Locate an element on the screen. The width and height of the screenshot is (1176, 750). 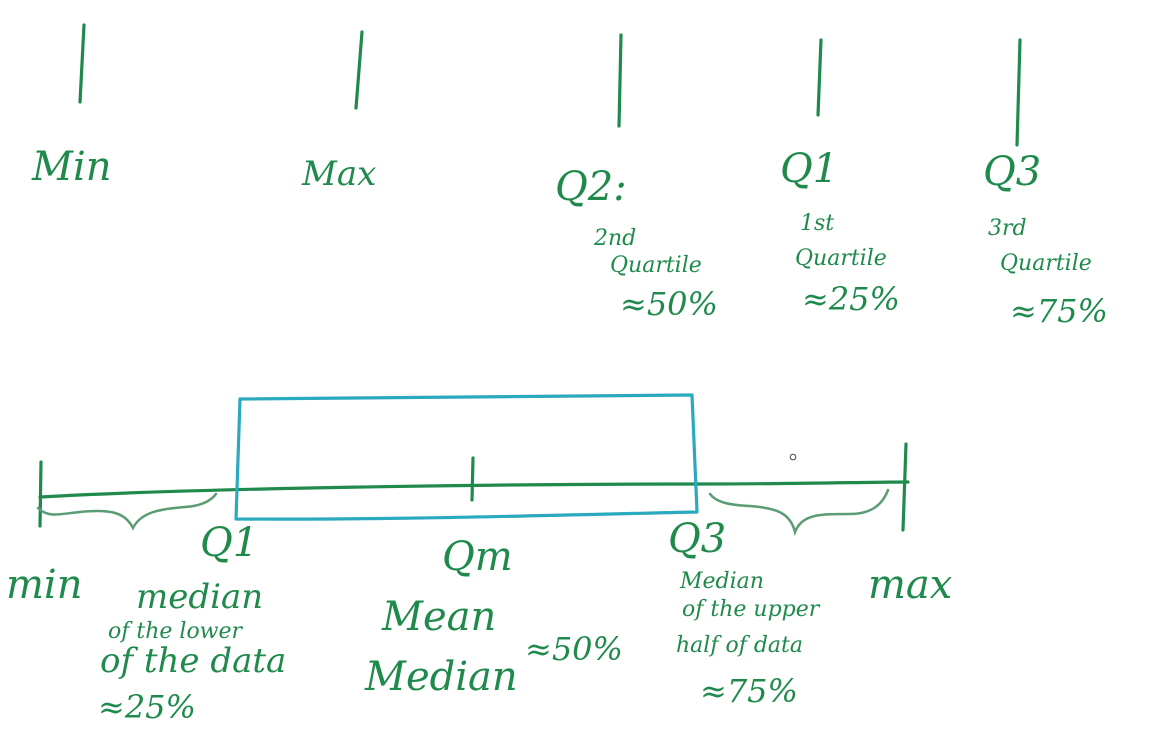
q3-desc-line2: Quartile is located at coordinates (1046, 263).